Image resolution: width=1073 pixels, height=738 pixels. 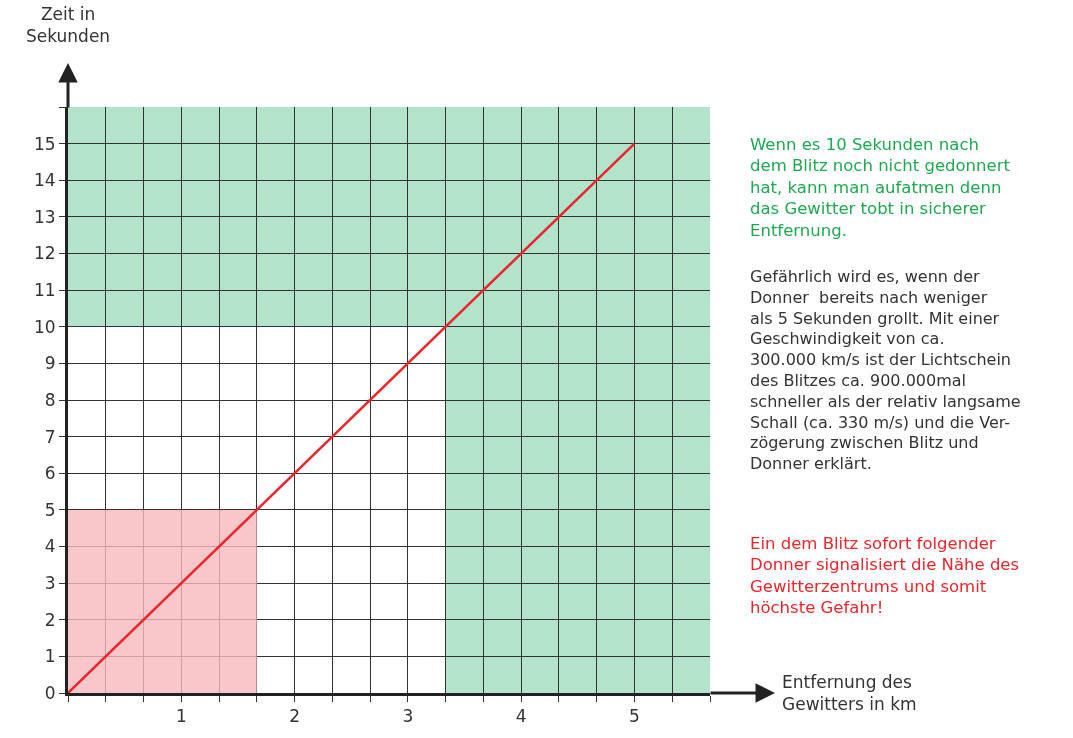 What do you see at coordinates (50, 399) in the screenshot?
I see `y-tick-label: 8` at bounding box center [50, 399].